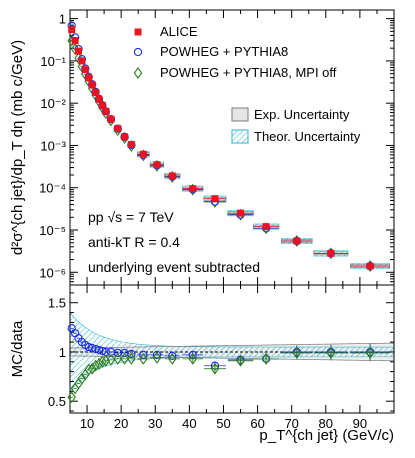  Describe the element at coordinates (307, 136) in the screenshot. I see `legend-label-theory: Theor. Uncertainty` at that location.